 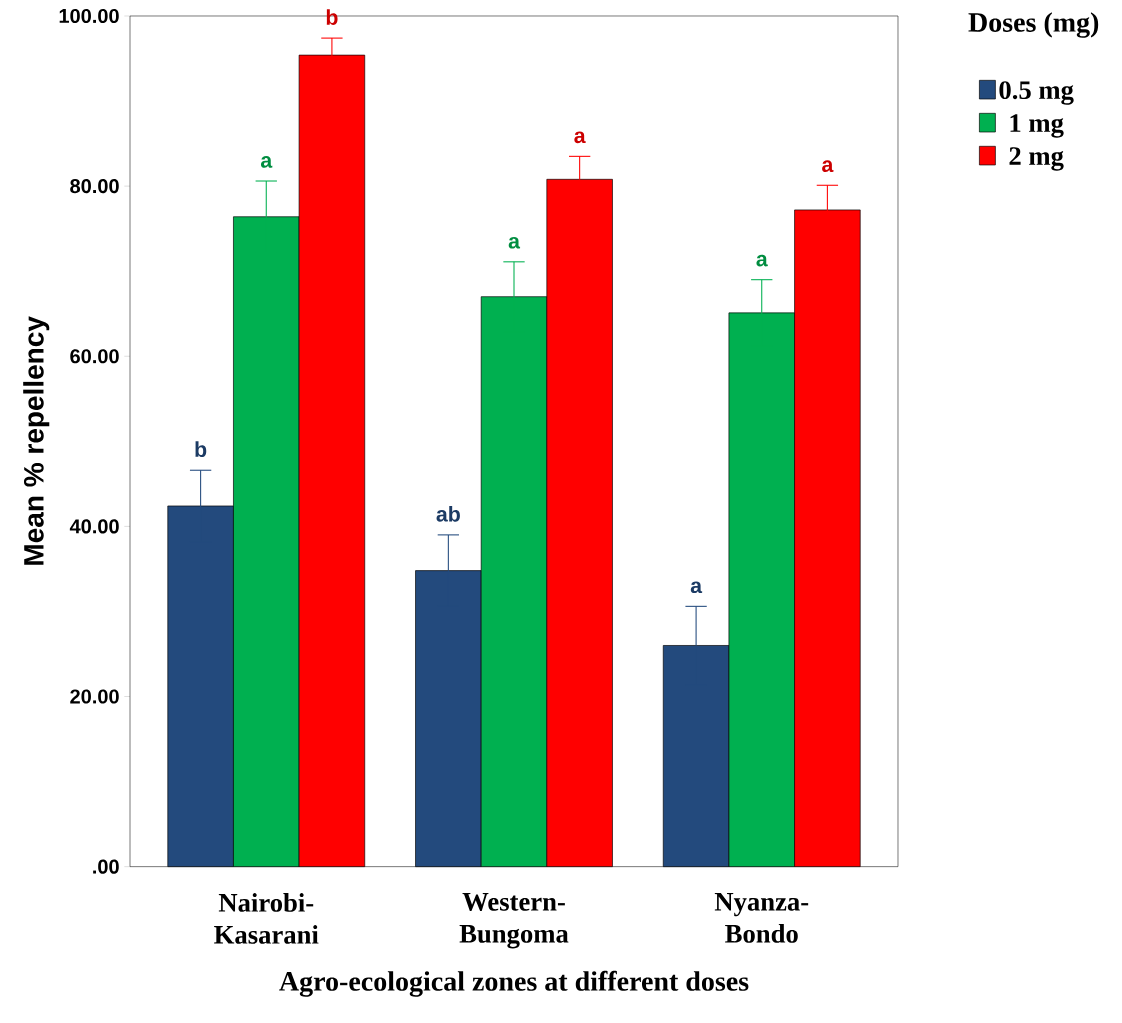 What do you see at coordinates (514, 984) in the screenshot?
I see `x-axis-title: Agro-ecological zones at different doses` at bounding box center [514, 984].